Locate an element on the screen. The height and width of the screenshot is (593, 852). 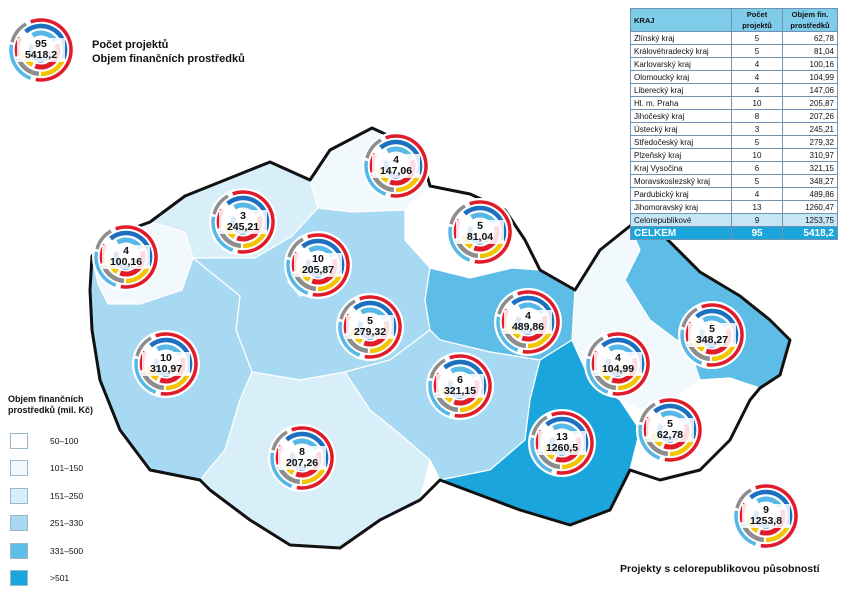
table-row: Jihočeský kraj 8 207,26 is located at coordinates (734, 116).